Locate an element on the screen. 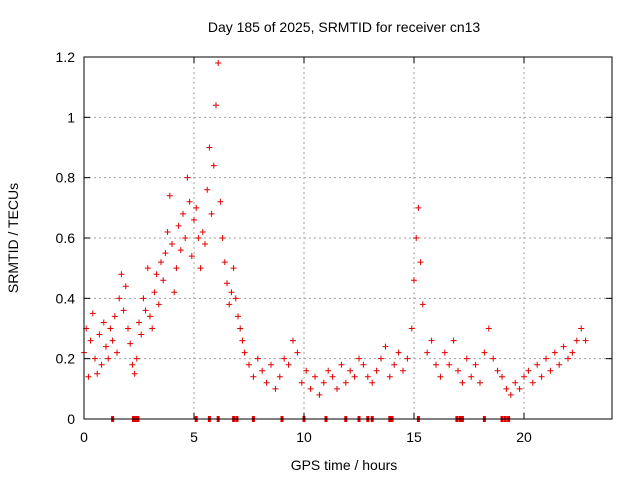 This screenshot has width=640, height=480. y-tick-label: 0.8 is located at coordinates (66, 178).